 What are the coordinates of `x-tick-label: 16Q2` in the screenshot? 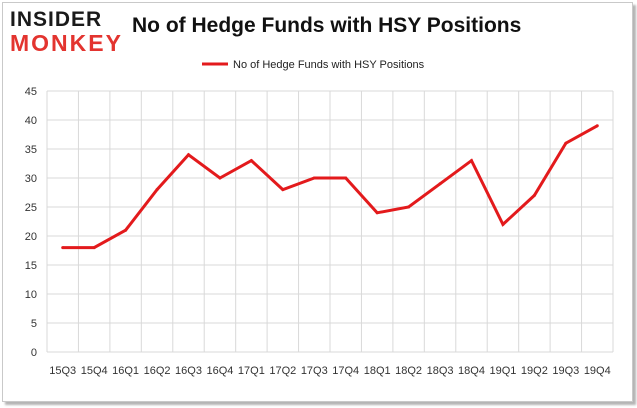 It's located at (157, 371).